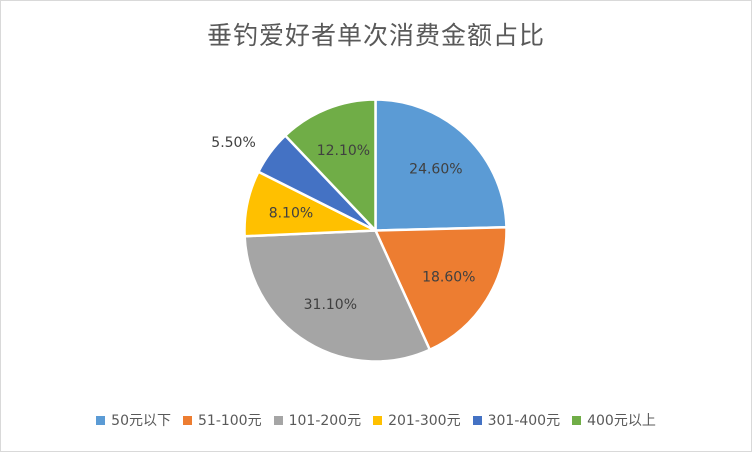  Describe the element at coordinates (375, 35) in the screenshot. I see `chart-title: 垂钓爱好者单次消费金额占比` at that location.